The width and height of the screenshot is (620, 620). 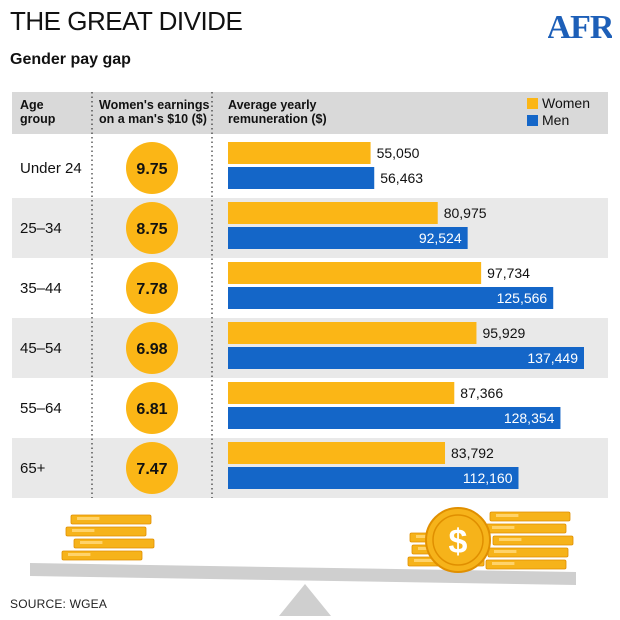 I want to click on legend-swatch-men, so click(x=532, y=120).